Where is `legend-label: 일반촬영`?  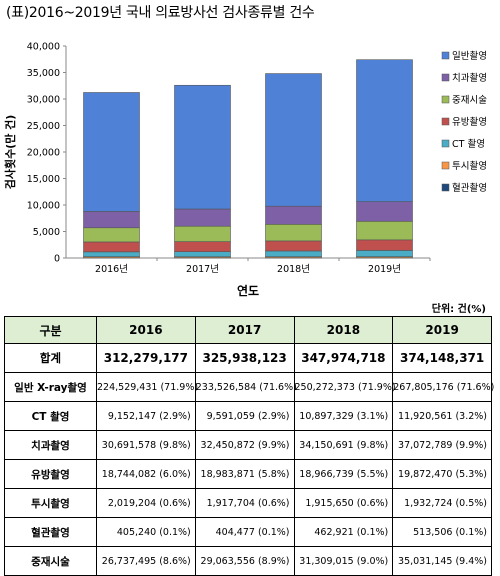 legend-label: 일반촬영 is located at coordinates (469, 56).